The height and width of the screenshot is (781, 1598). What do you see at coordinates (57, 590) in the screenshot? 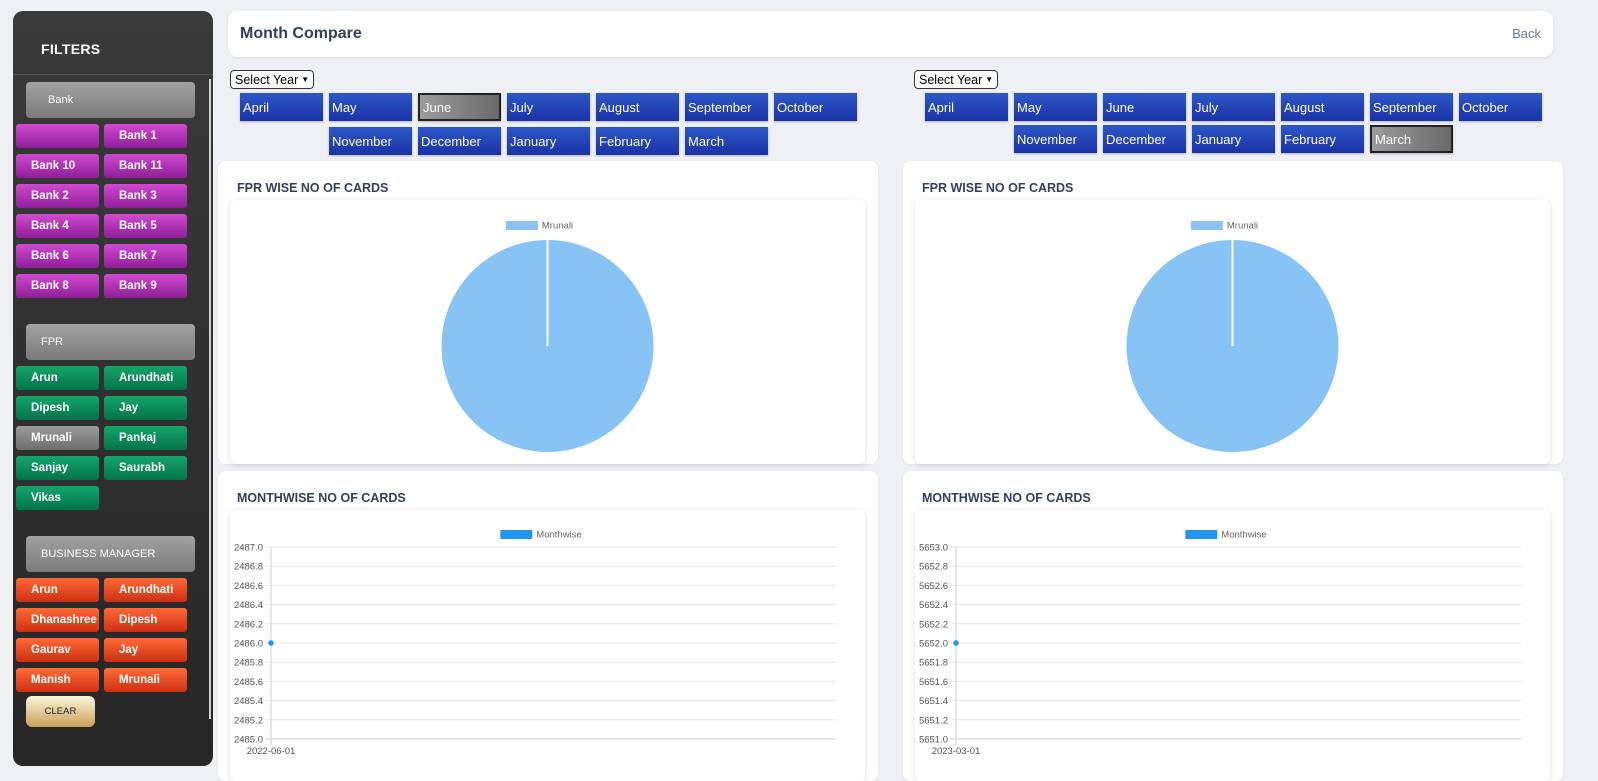
I see `business-manager-chip-arun: Arun` at bounding box center [57, 590].